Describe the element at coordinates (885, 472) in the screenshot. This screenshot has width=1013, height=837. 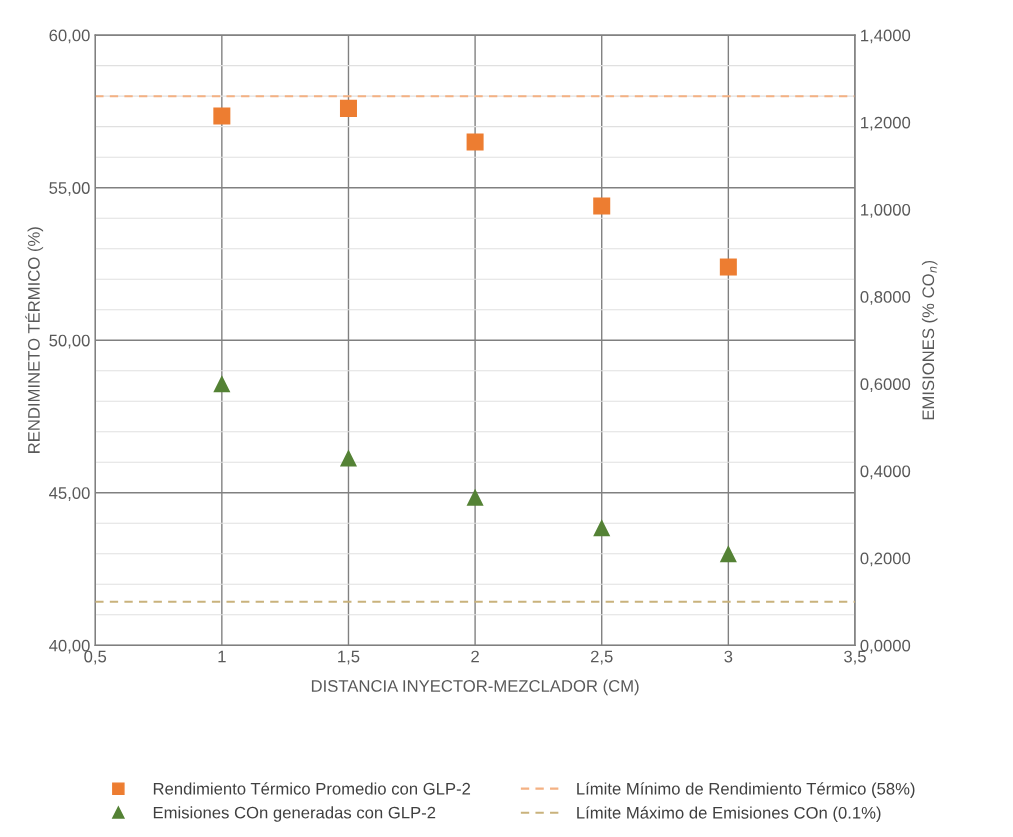
I see `y2-tick-label: 0,4000` at that location.